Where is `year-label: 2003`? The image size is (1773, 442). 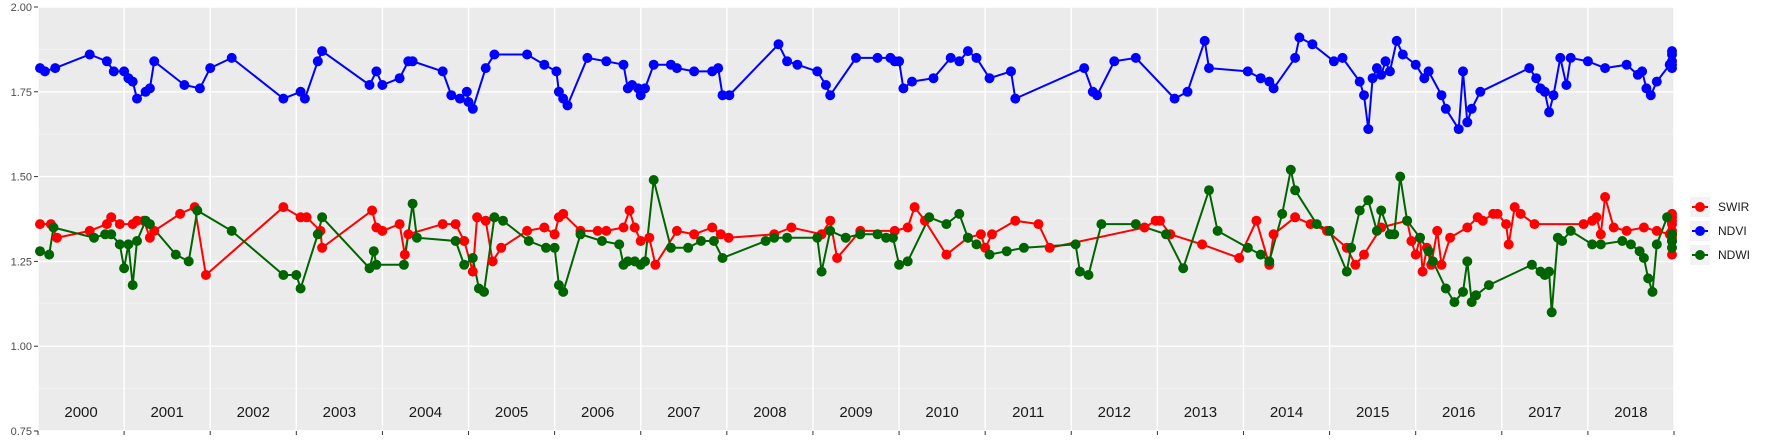 year-label: 2003 is located at coordinates (339, 412).